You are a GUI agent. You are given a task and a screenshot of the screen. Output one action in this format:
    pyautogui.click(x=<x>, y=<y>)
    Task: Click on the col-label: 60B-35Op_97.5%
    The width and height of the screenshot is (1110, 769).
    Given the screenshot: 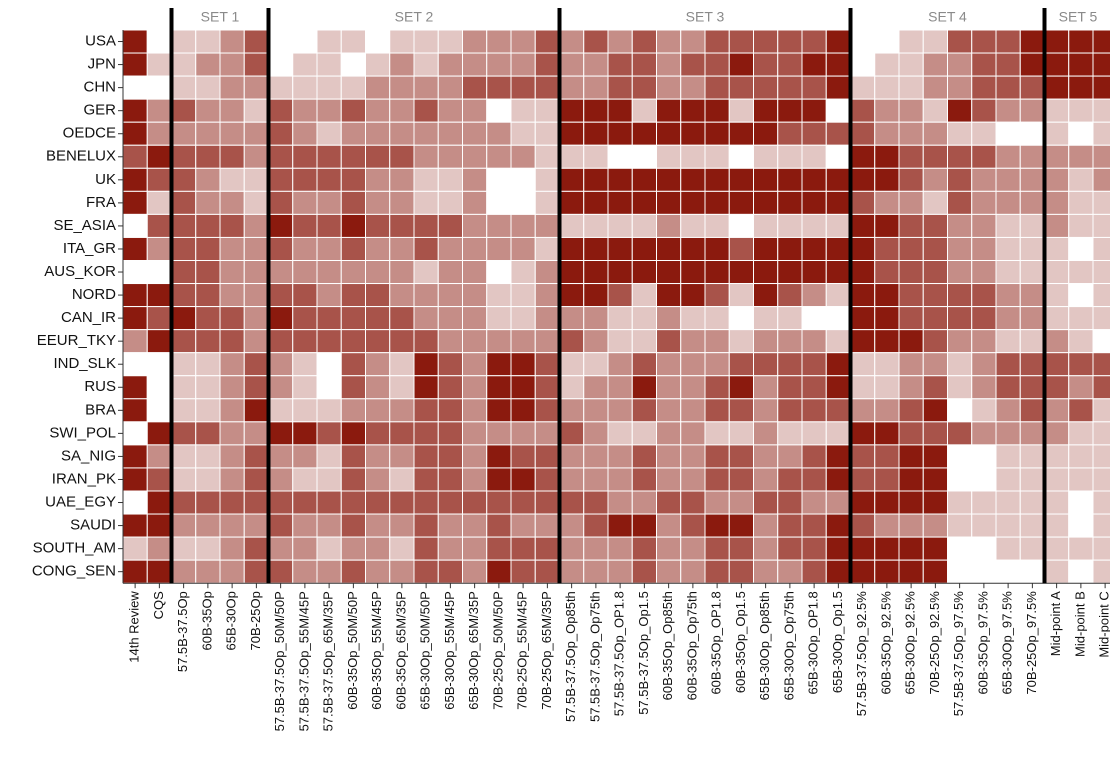 What is the action you would take?
    pyautogui.click(x=982, y=643)
    